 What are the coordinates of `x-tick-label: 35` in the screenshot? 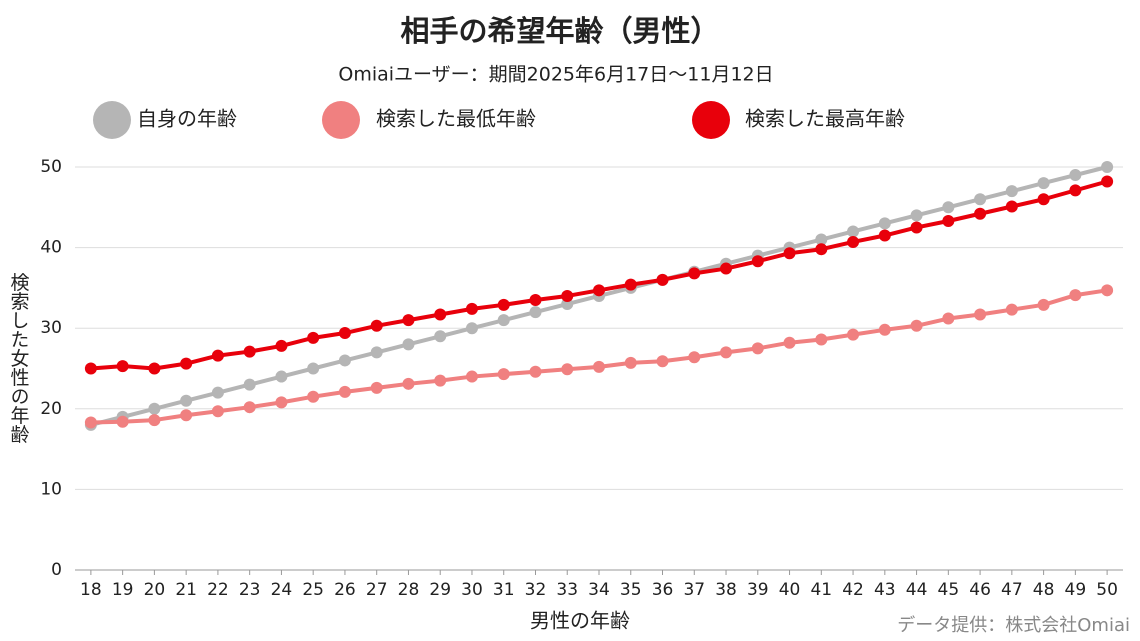 It's located at (631, 590).